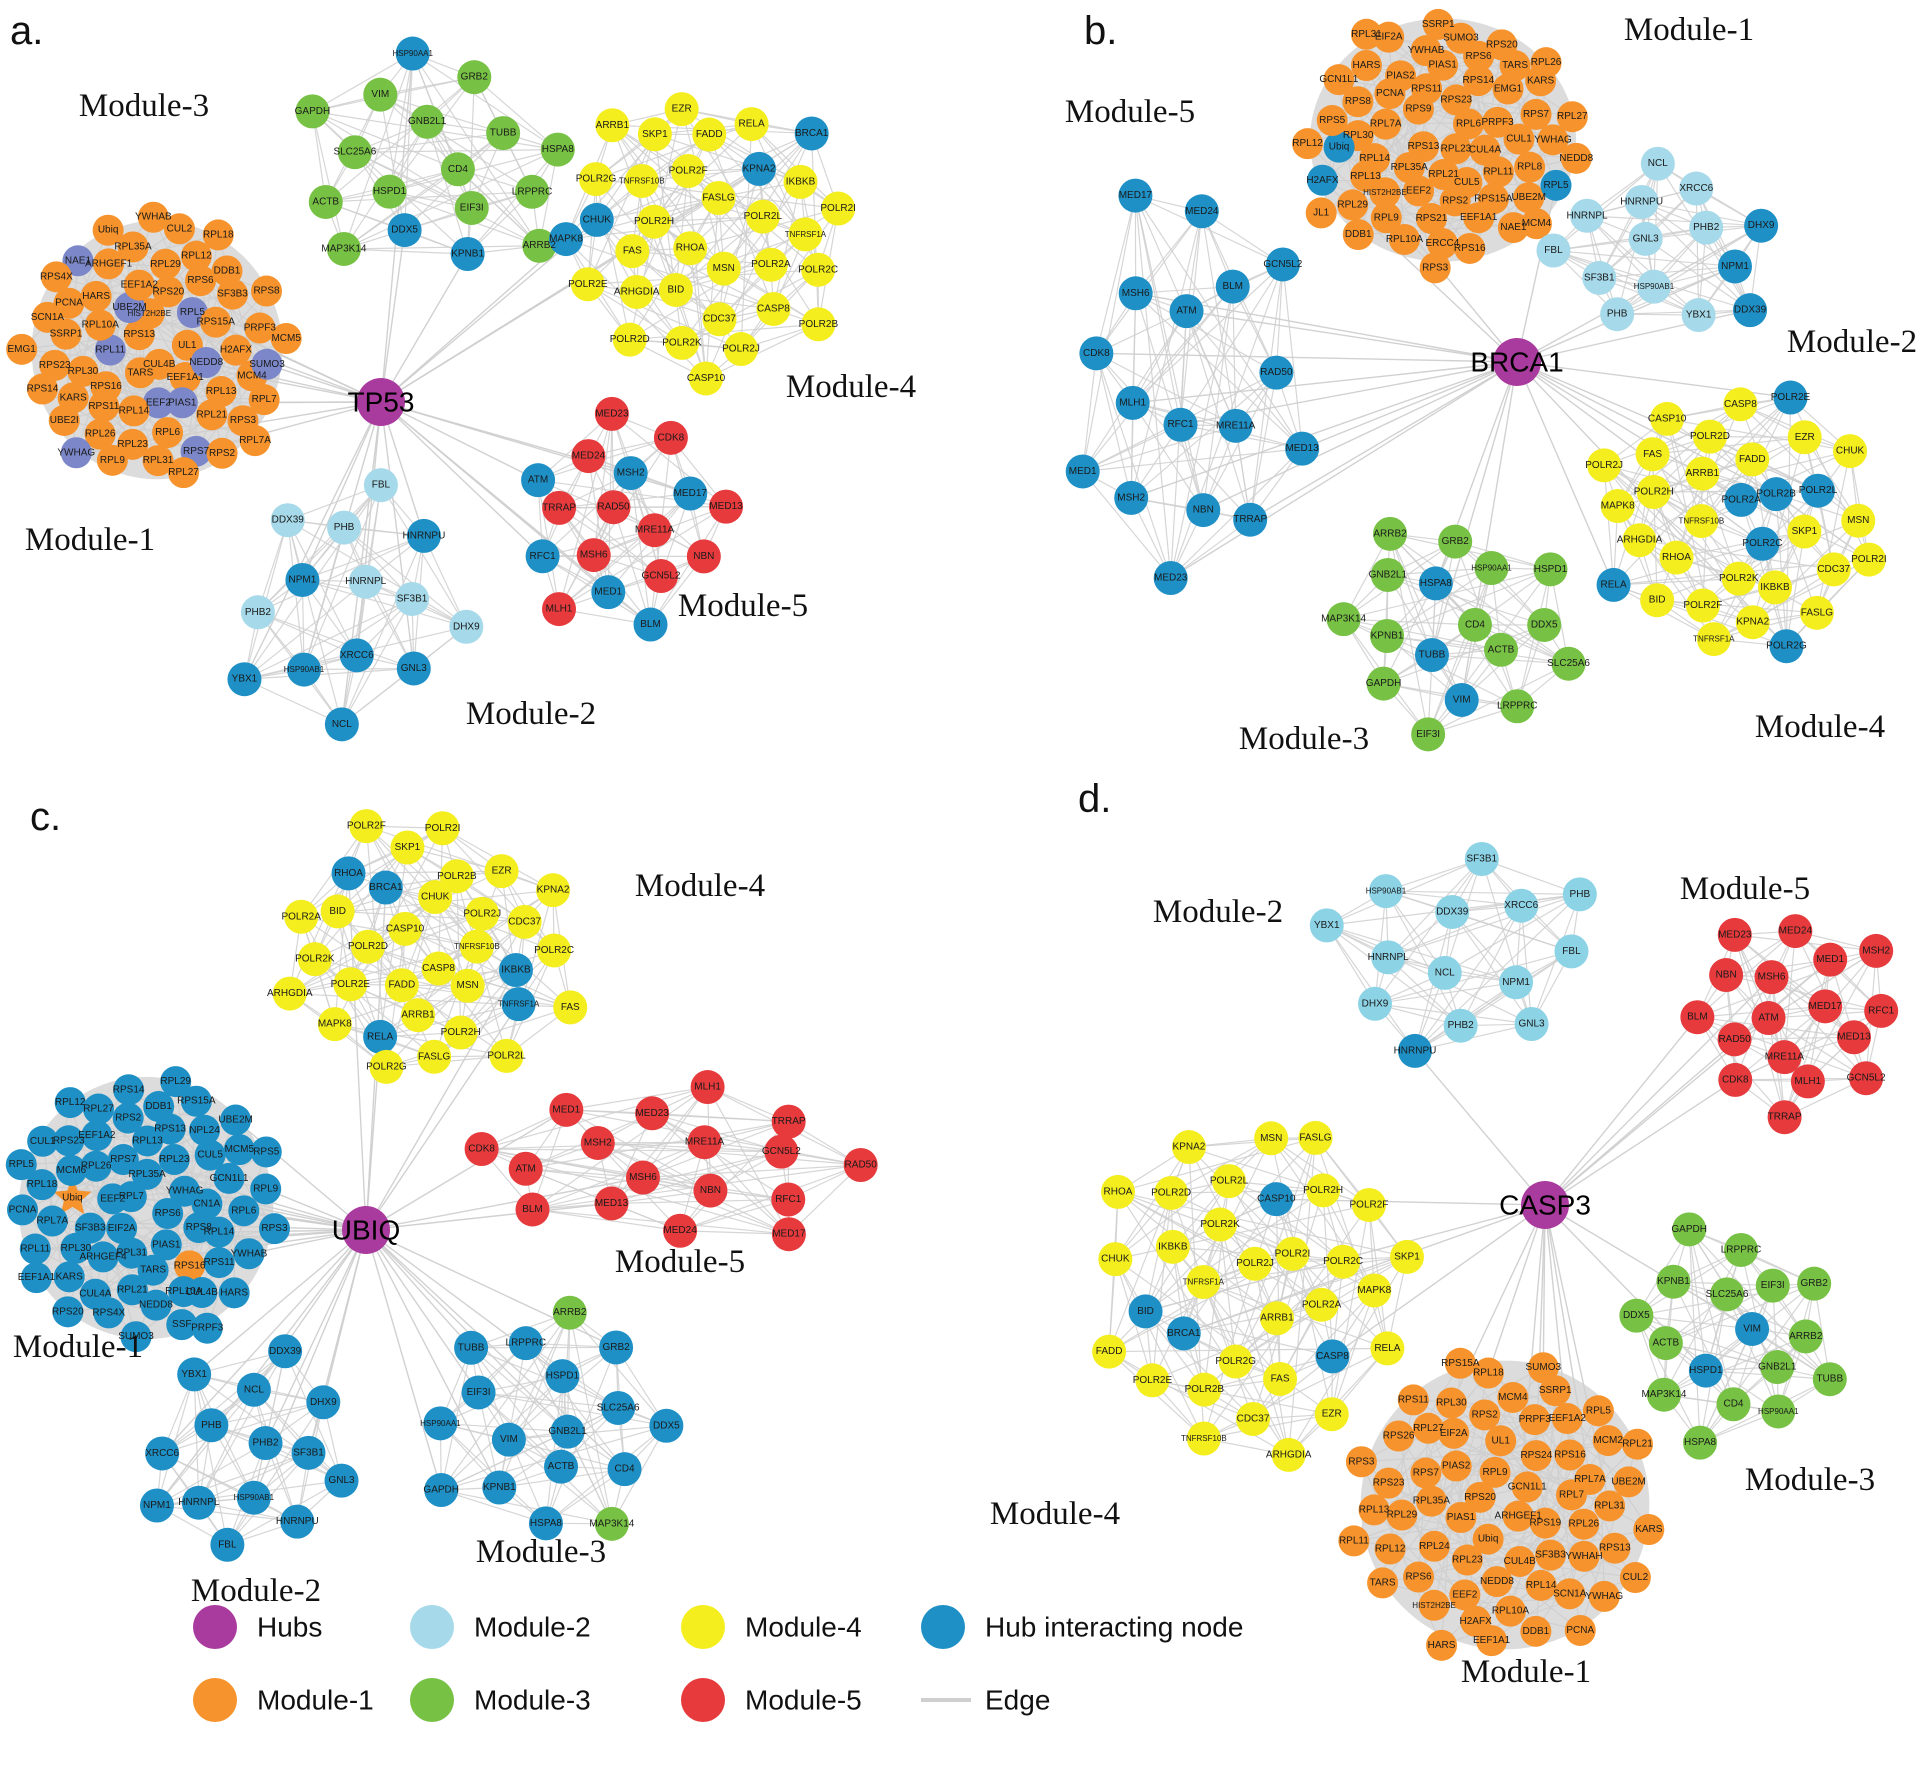  Describe the element at coordinates (1508, 89) in the screenshot. I see `node-EMG1` at that location.